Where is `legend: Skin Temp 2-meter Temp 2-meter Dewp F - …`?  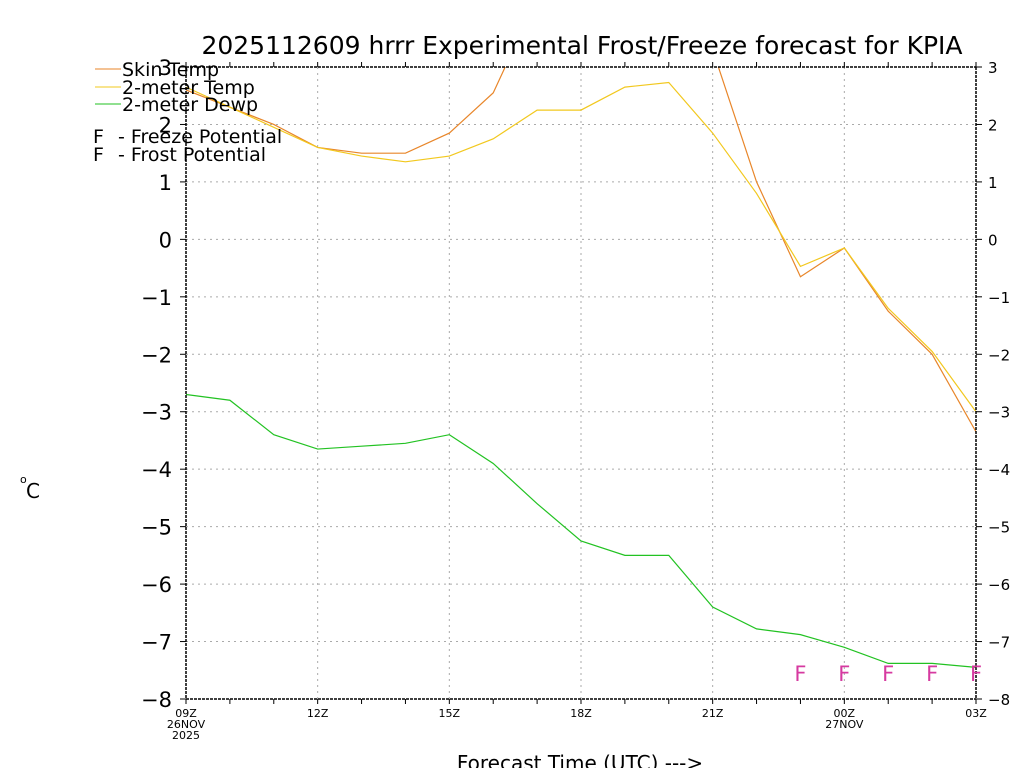
legend: Skin Temp 2-meter Temp 2-meter Dewp F - … is located at coordinates (187, 112).